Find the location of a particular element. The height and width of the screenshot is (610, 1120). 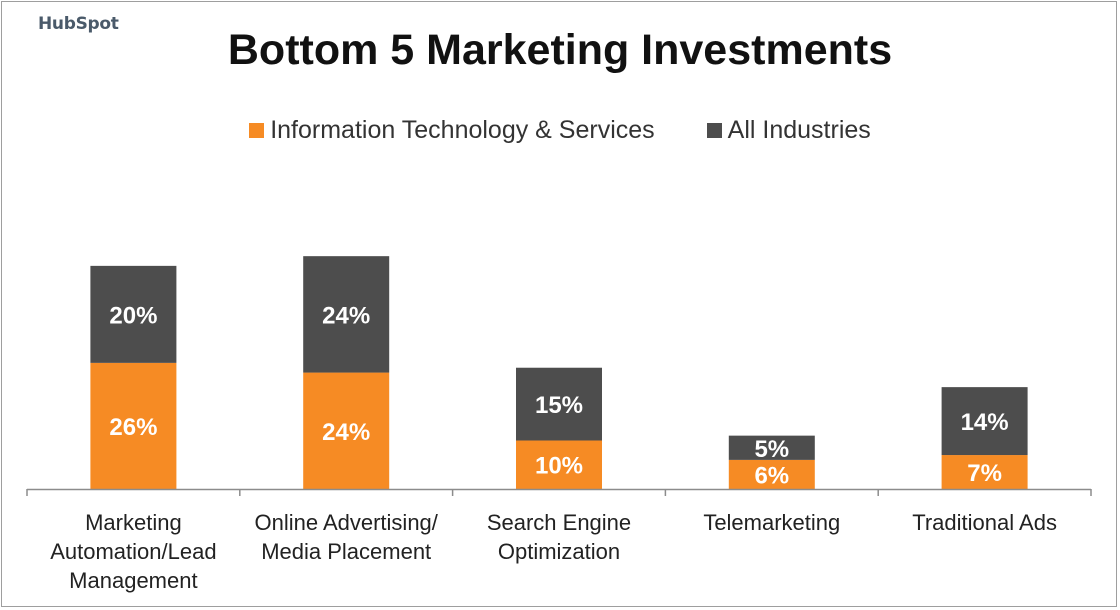

data-label-all-industries-1: 24% is located at coordinates (346, 315).